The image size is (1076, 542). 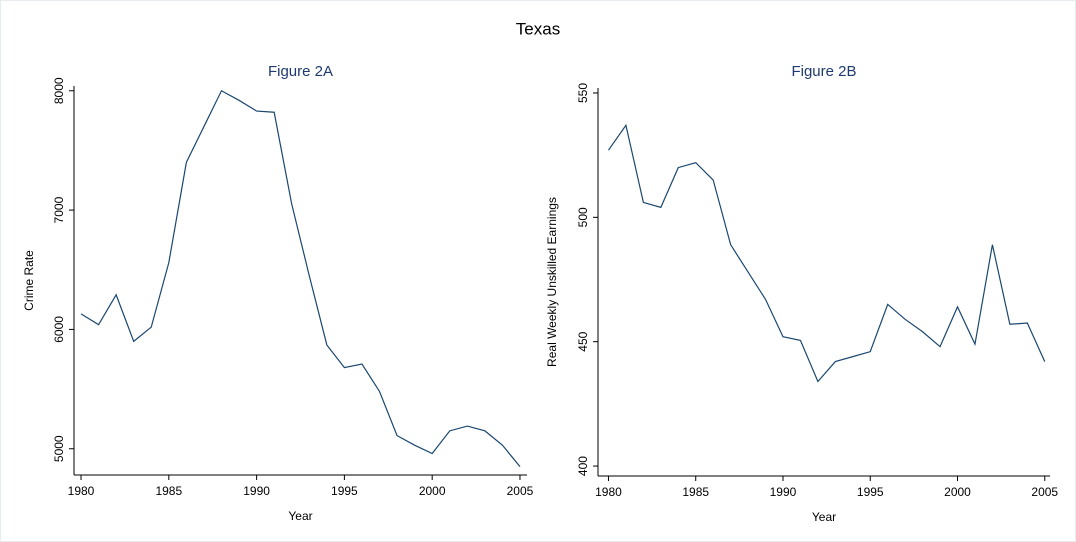 What do you see at coordinates (583, 217) in the screenshot?
I see `y-tick-label: 500` at bounding box center [583, 217].